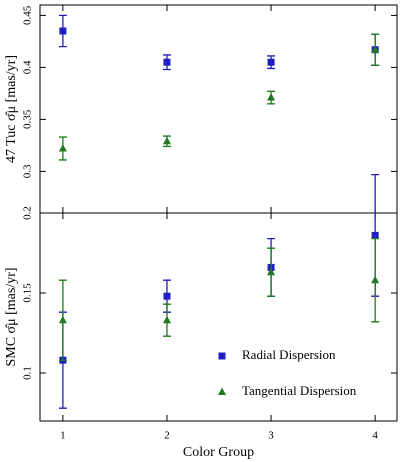  I want to click on y-tick-label: 0.15, so click(28, 293).